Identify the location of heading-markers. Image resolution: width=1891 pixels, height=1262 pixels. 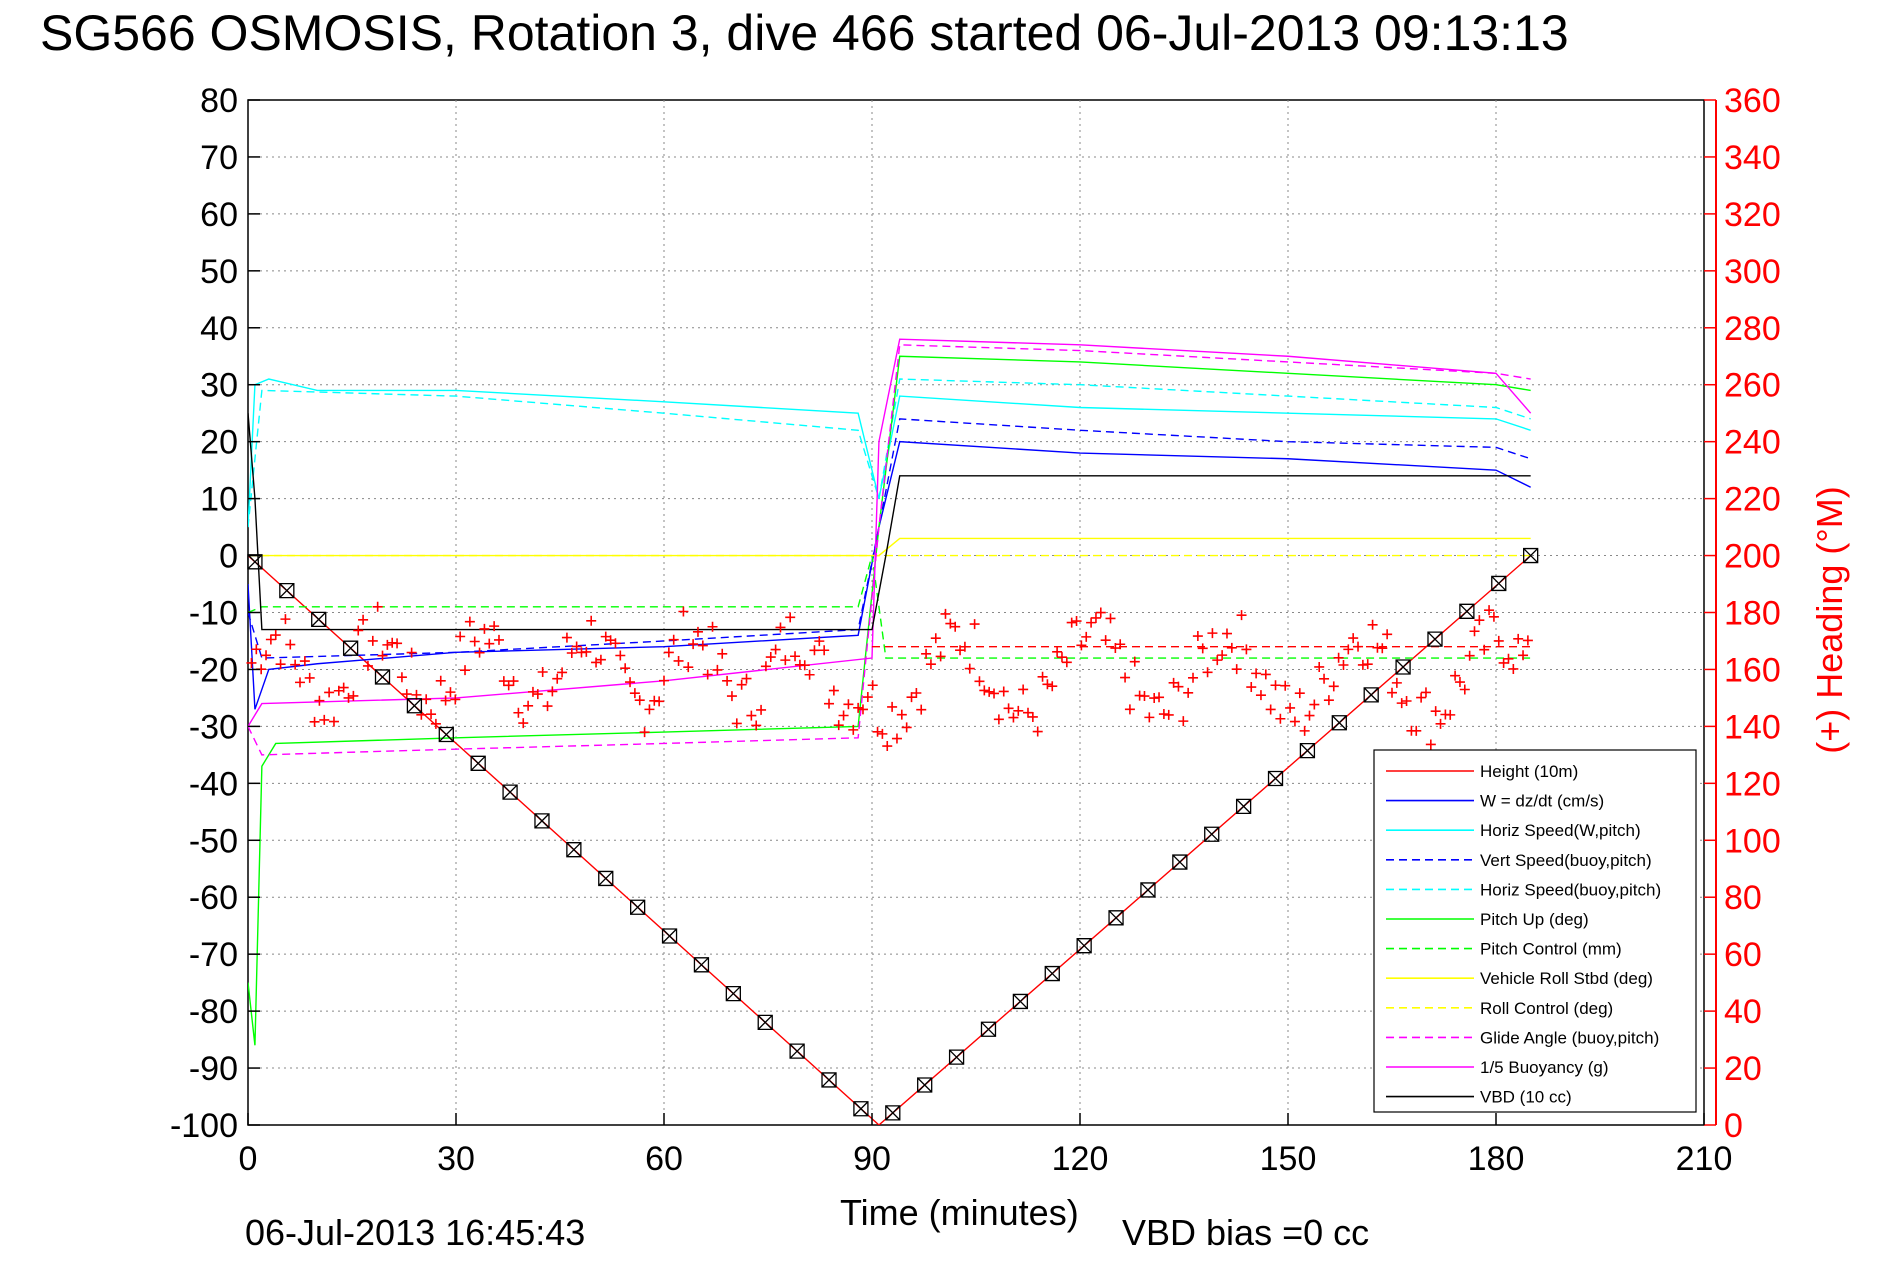
(889, 676).